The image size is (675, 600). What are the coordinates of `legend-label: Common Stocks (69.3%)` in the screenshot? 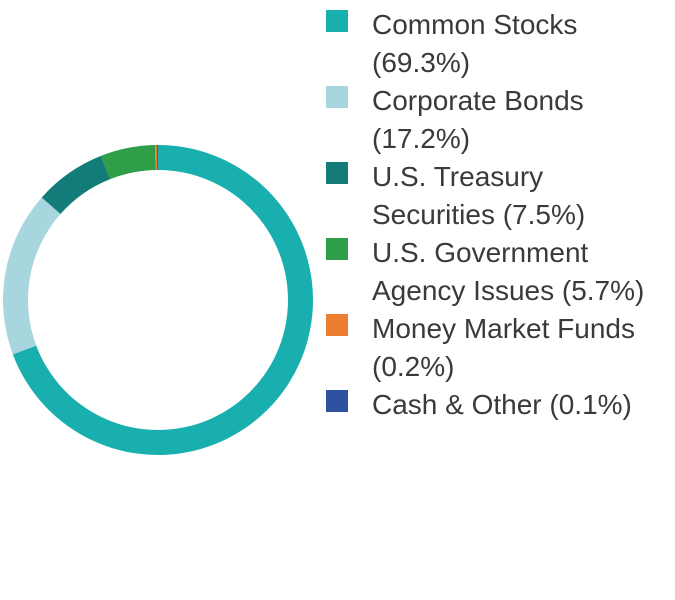 It's located at (475, 43).